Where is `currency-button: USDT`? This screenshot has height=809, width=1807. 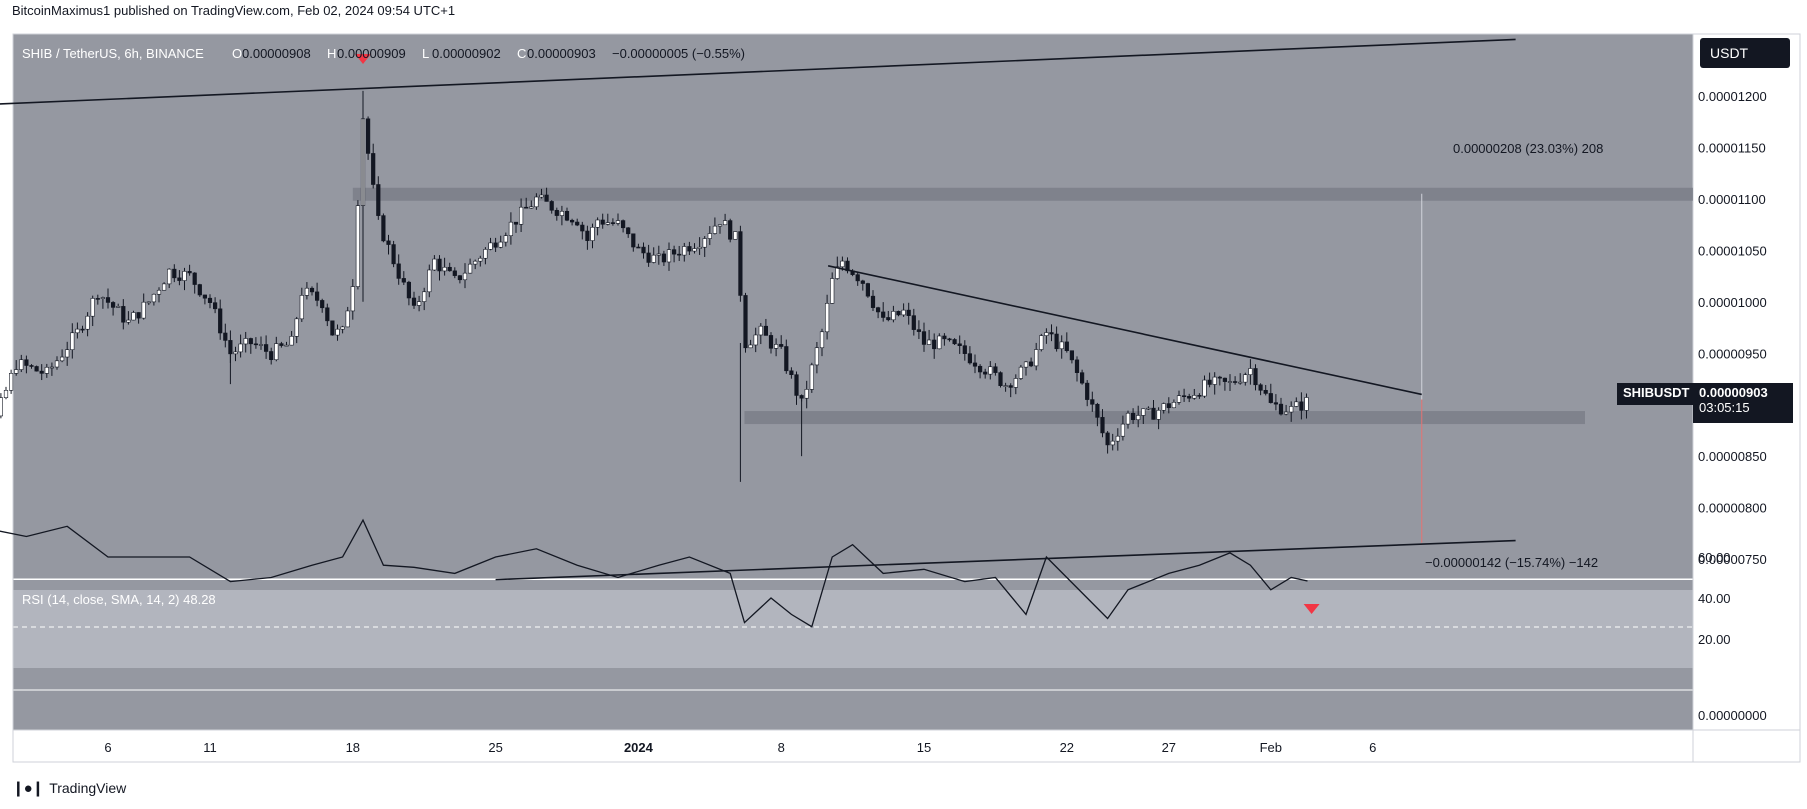
currency-button: USDT is located at coordinates (1745, 53).